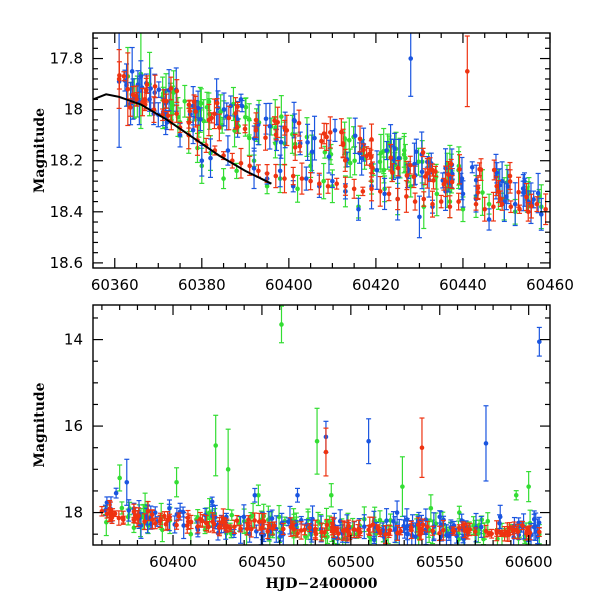 The height and width of the screenshot is (600, 600). Describe the element at coordinates (73, 426) in the screenshot. I see `y-tick-label: 16` at that location.